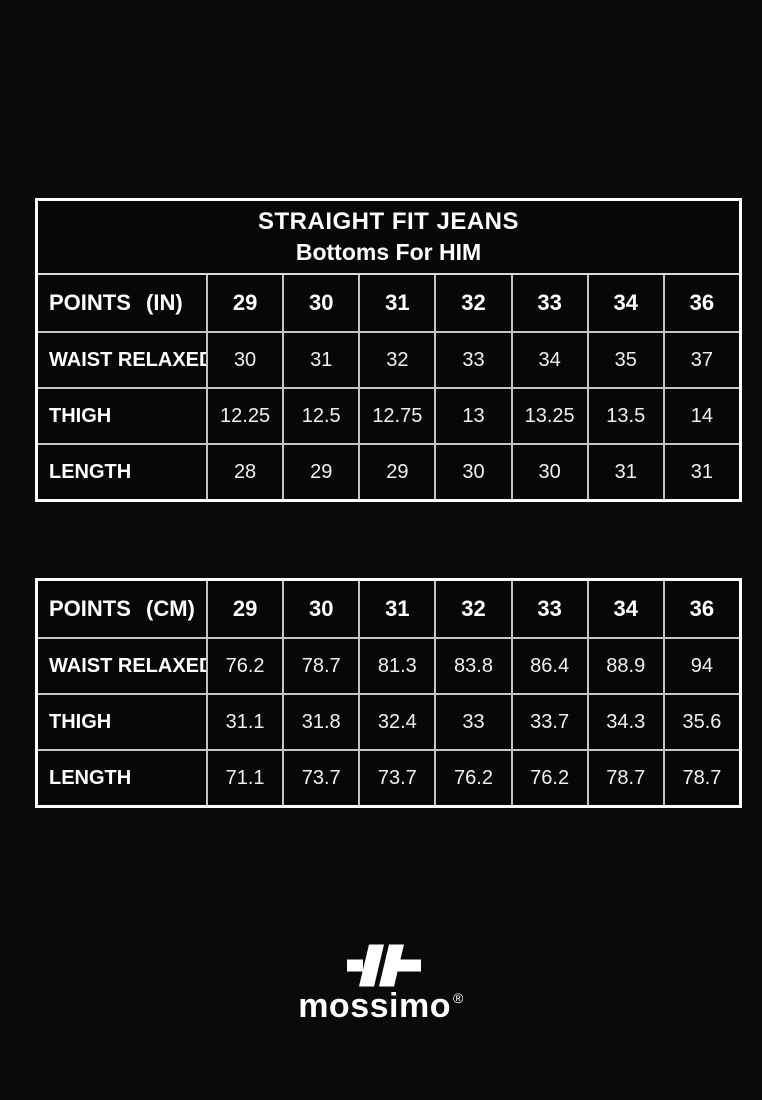  I want to click on cell-value: 32.4, so click(397, 721).